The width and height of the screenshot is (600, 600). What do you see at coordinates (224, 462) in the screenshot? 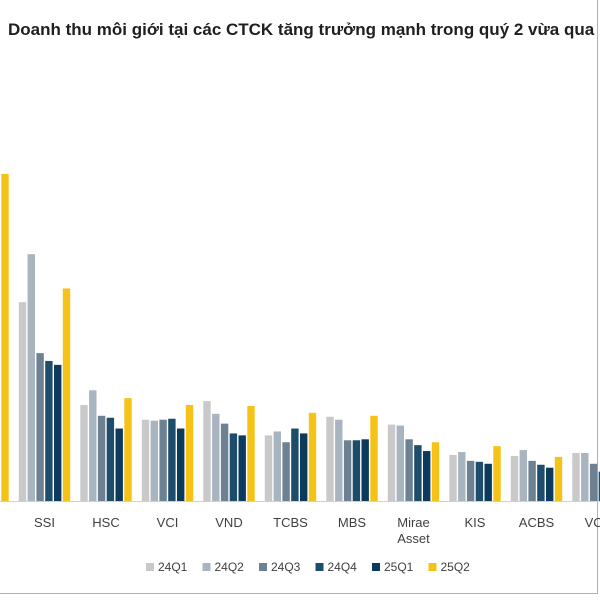
I see `bar-vnd-24q3` at bounding box center [224, 462].